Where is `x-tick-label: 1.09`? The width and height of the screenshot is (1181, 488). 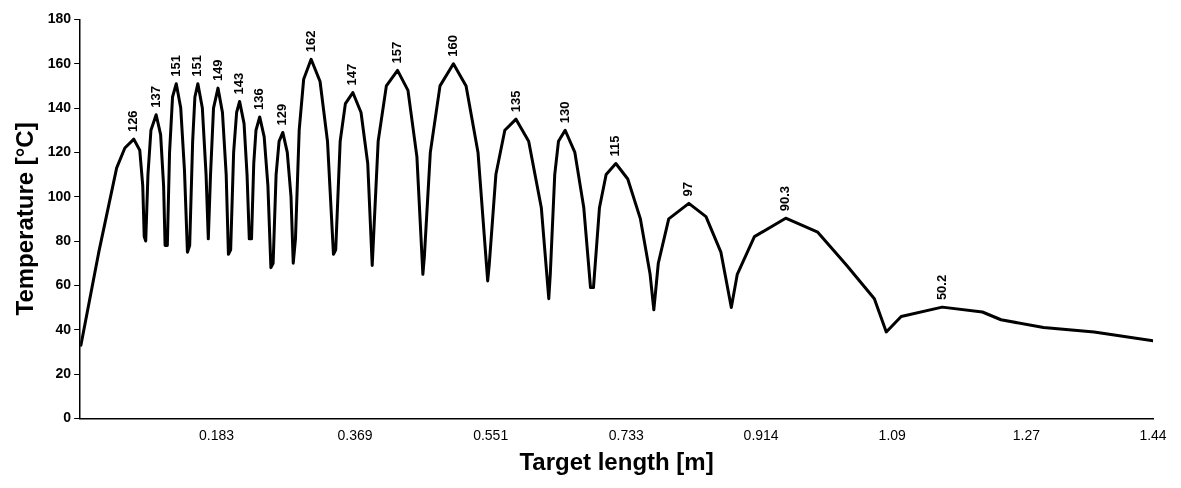 x-tick-label: 1.09 is located at coordinates (892, 434).